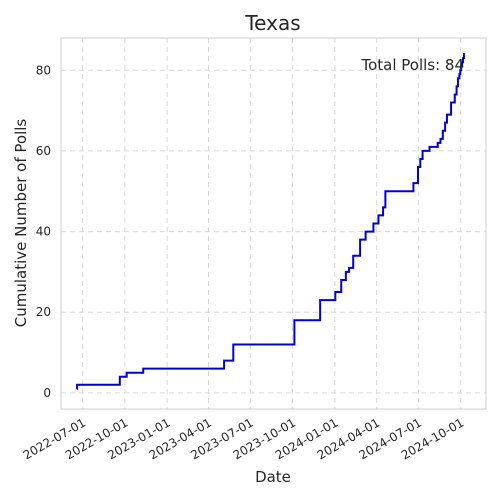 The image size is (500, 500). I want to click on y-tick-label: 20, so click(43, 312).